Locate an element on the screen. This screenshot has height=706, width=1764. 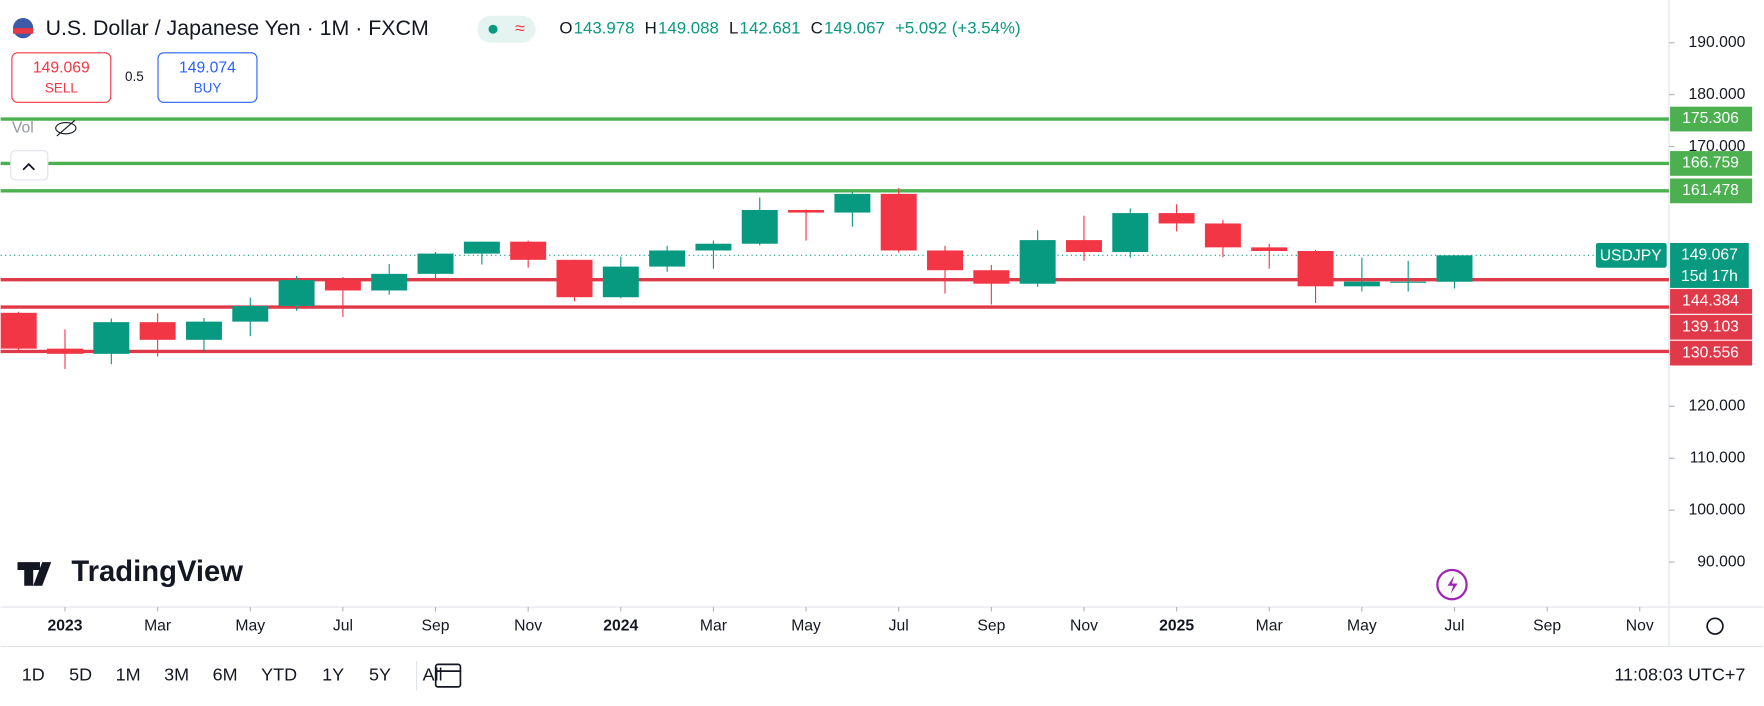
settings-icon is located at coordinates (1715, 626).